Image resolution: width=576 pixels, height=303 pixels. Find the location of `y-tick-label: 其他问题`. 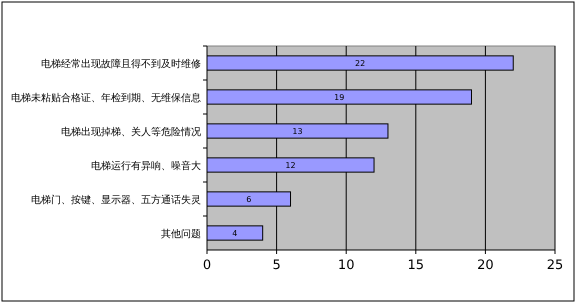

y-tick-label: 其他问题 is located at coordinates (181, 234).